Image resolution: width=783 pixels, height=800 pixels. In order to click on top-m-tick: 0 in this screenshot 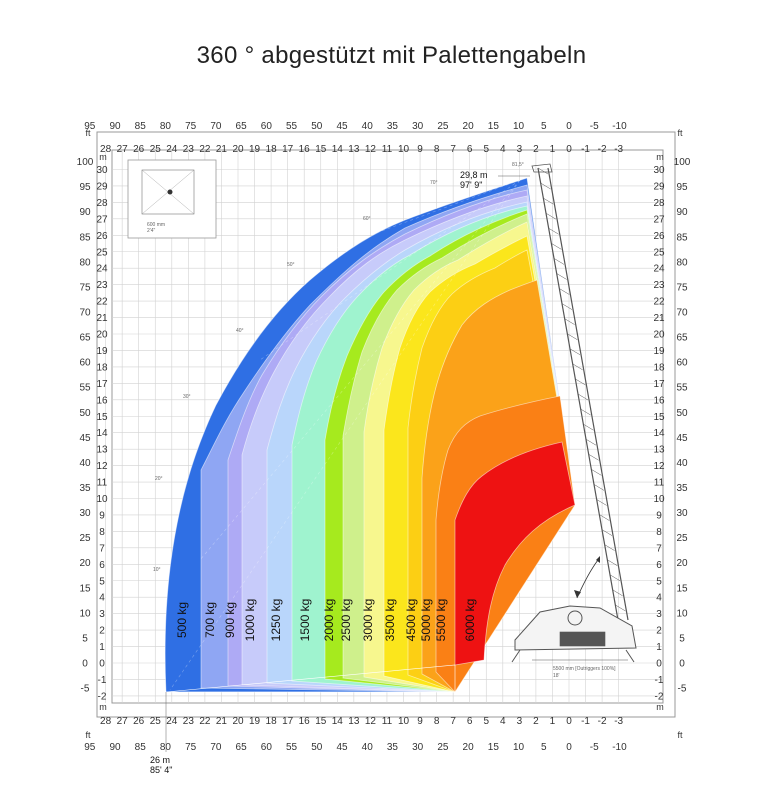, I will do `click(569, 149)`.